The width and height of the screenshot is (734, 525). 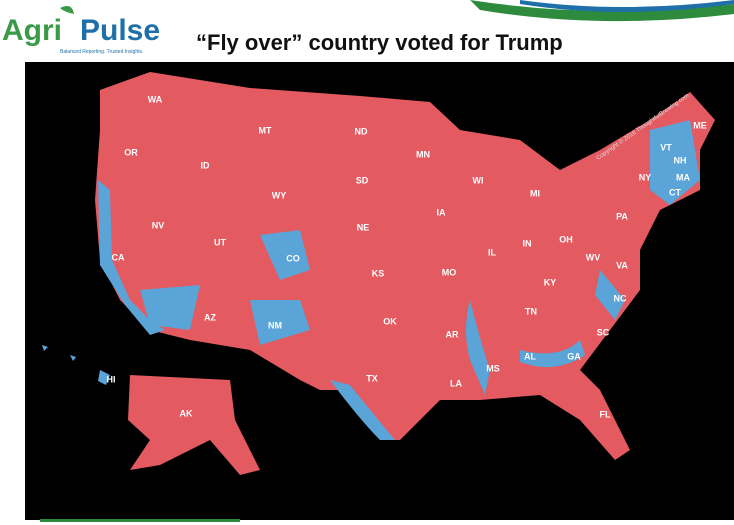 I want to click on logo-pulse: Pulse, so click(x=120, y=30).